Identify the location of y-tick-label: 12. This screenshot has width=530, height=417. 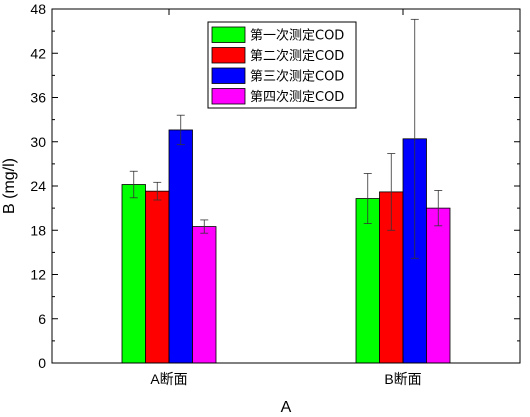
(38, 275).